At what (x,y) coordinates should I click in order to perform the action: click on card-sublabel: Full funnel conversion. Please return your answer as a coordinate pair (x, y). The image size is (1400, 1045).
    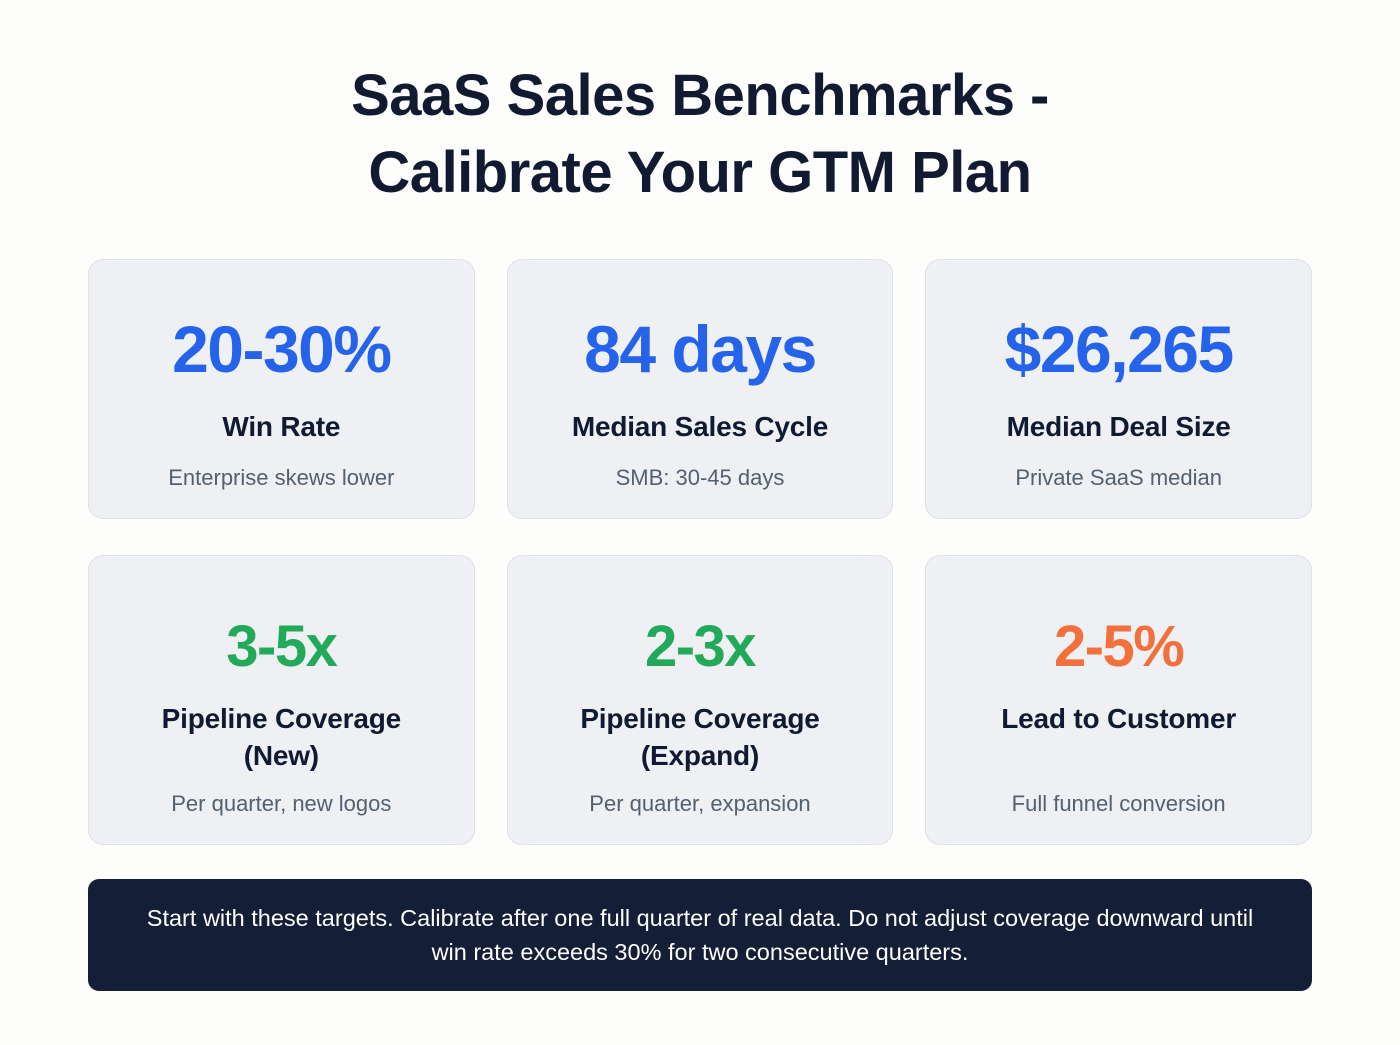
    Looking at the image, I should click on (1118, 803).